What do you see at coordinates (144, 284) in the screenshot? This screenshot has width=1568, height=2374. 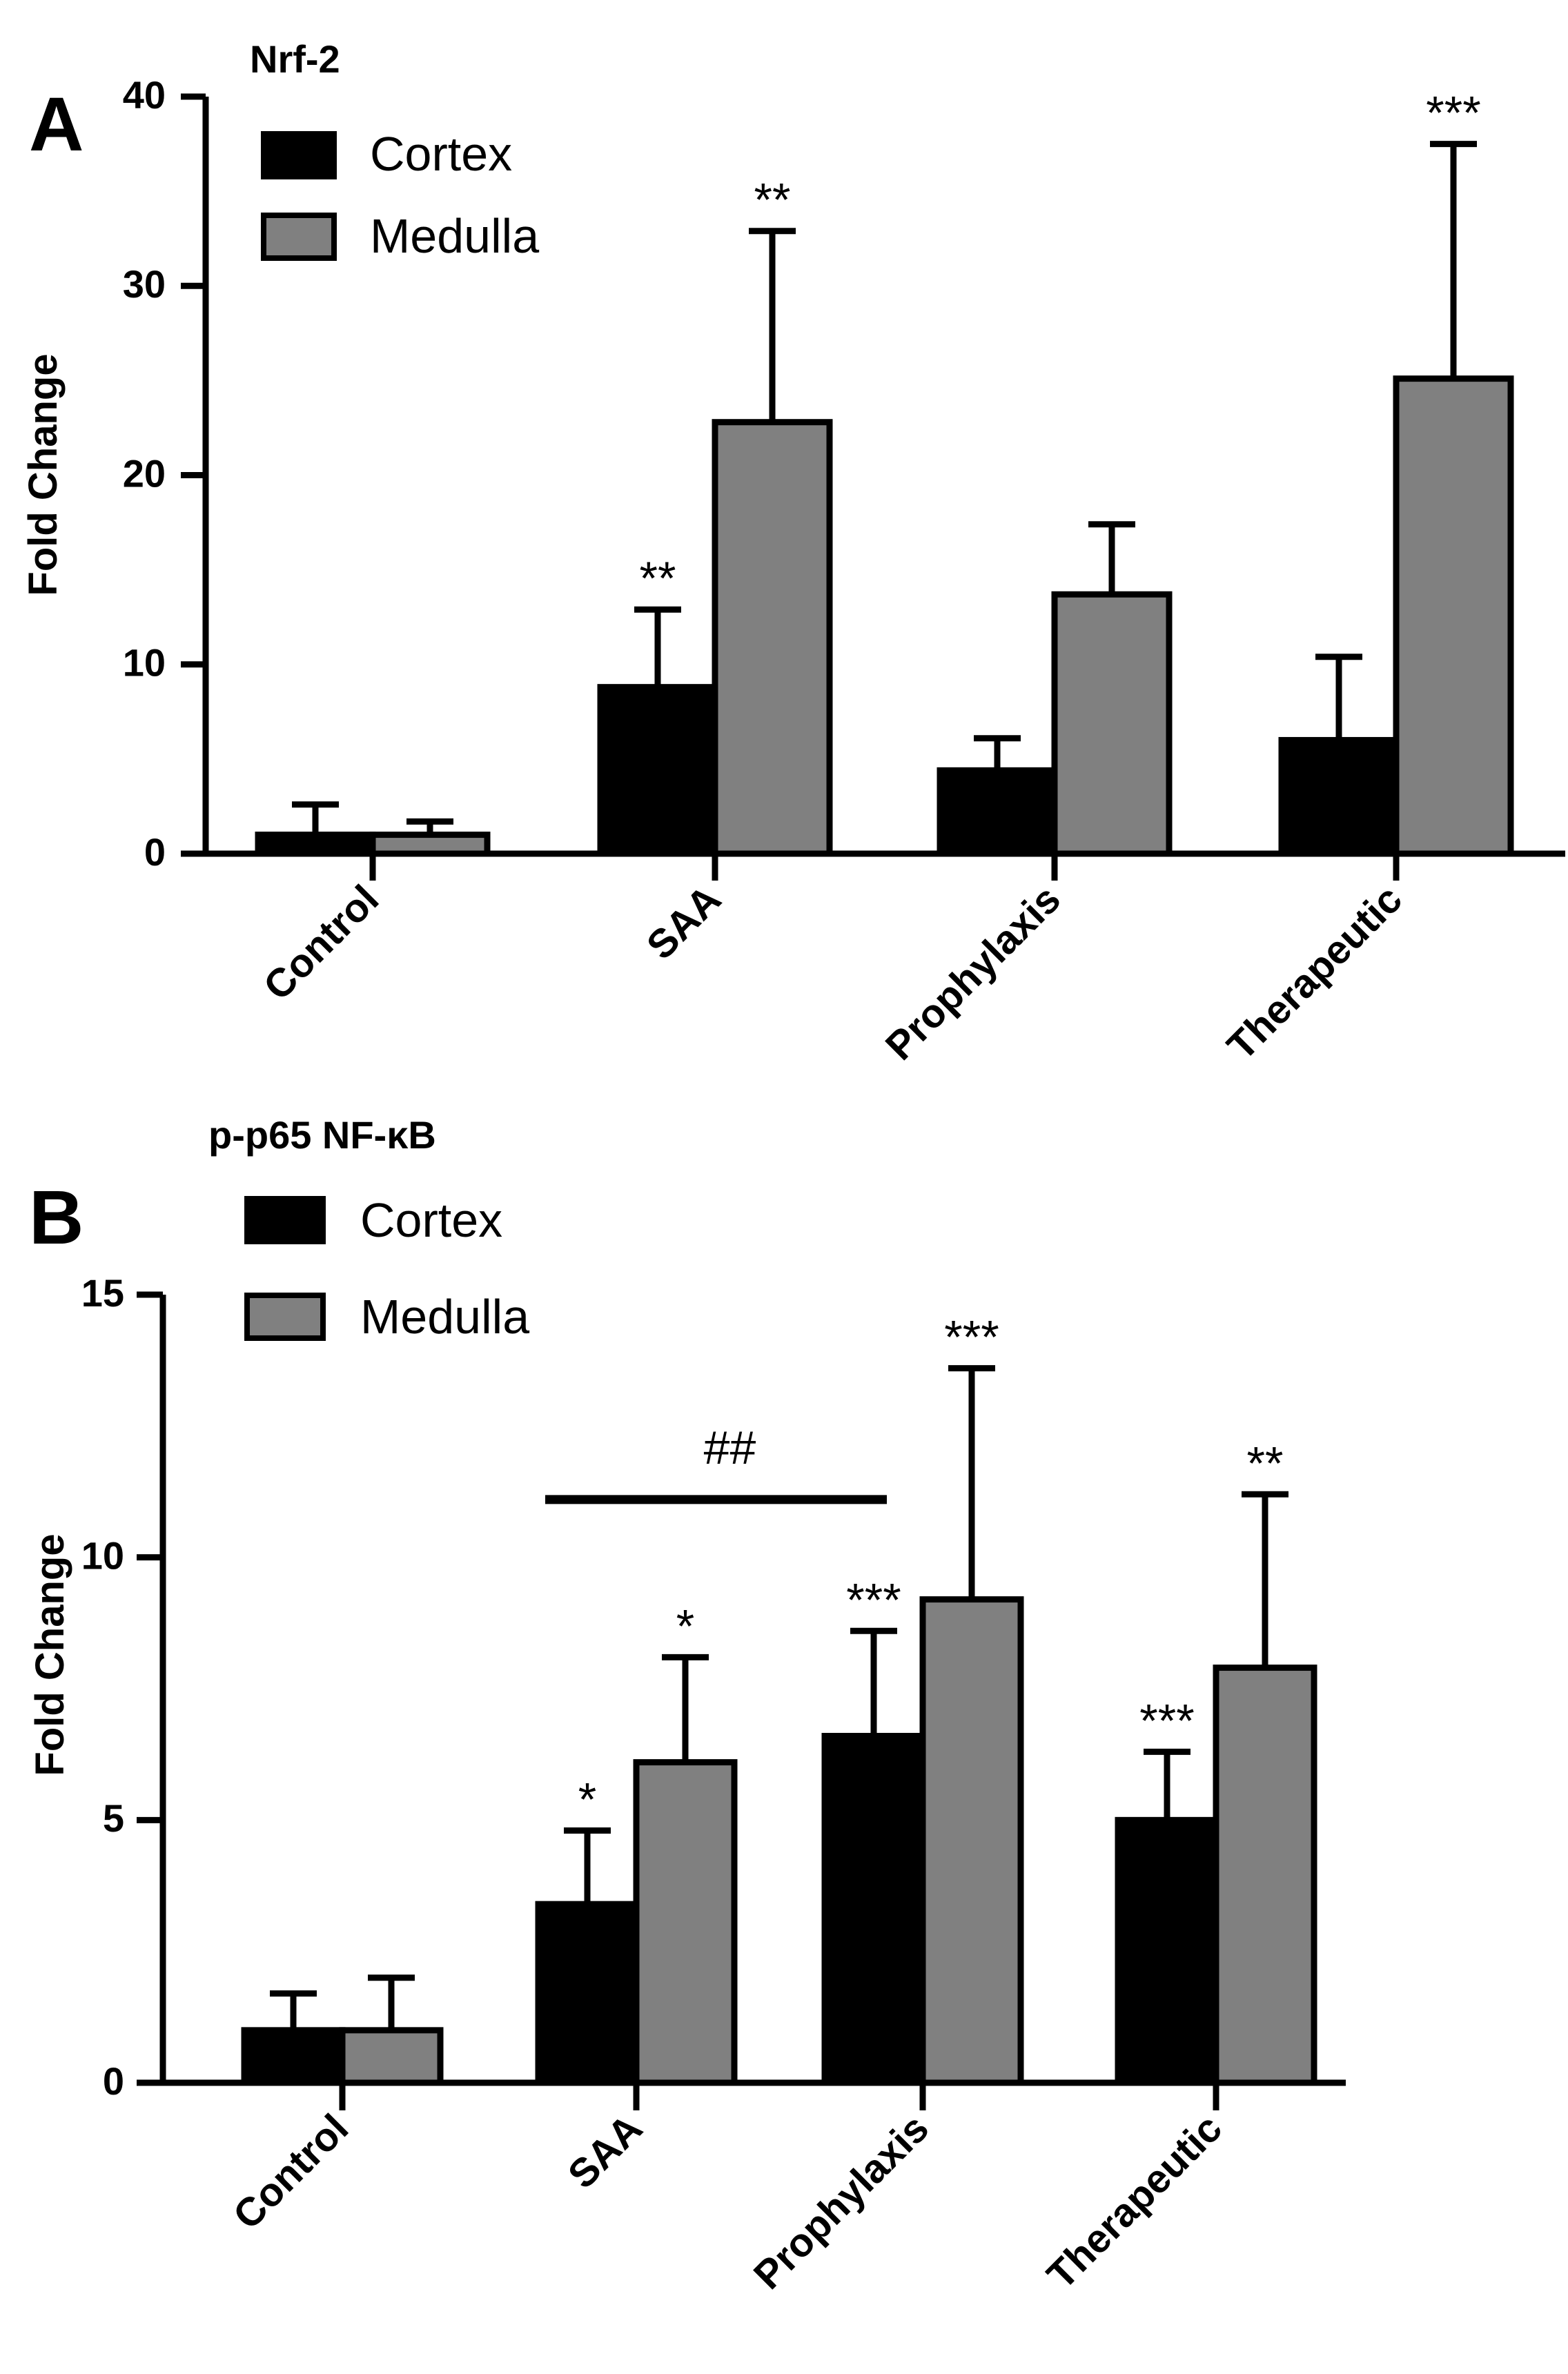 I see `y-tick-label: 30` at bounding box center [144, 284].